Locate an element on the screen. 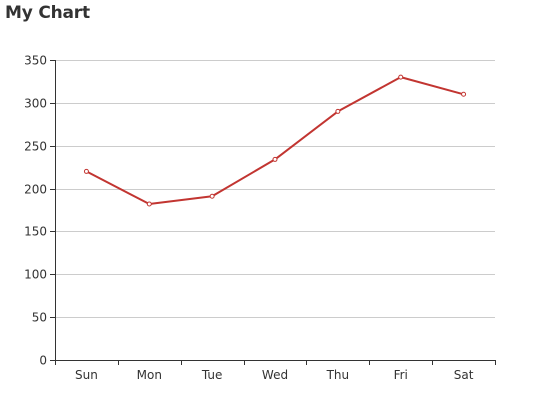  x-tick-label-thu: Thu is located at coordinates (338, 375).